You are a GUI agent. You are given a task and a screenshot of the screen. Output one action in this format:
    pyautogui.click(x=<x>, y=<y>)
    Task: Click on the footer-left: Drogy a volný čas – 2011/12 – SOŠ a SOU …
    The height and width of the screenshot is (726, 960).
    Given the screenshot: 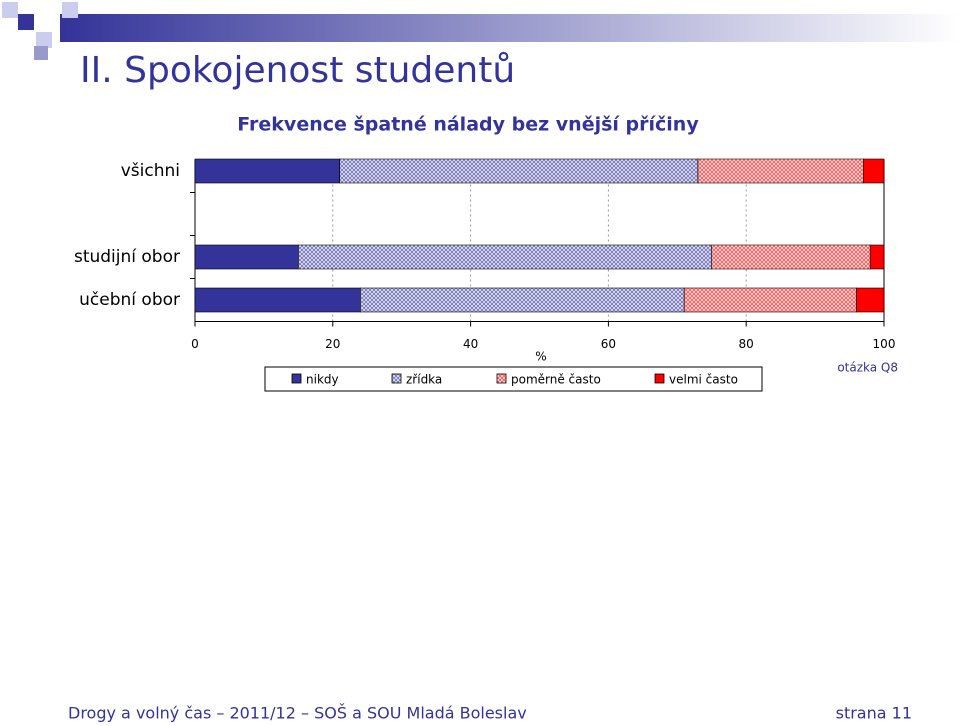 What is the action you would take?
    pyautogui.click(x=297, y=713)
    